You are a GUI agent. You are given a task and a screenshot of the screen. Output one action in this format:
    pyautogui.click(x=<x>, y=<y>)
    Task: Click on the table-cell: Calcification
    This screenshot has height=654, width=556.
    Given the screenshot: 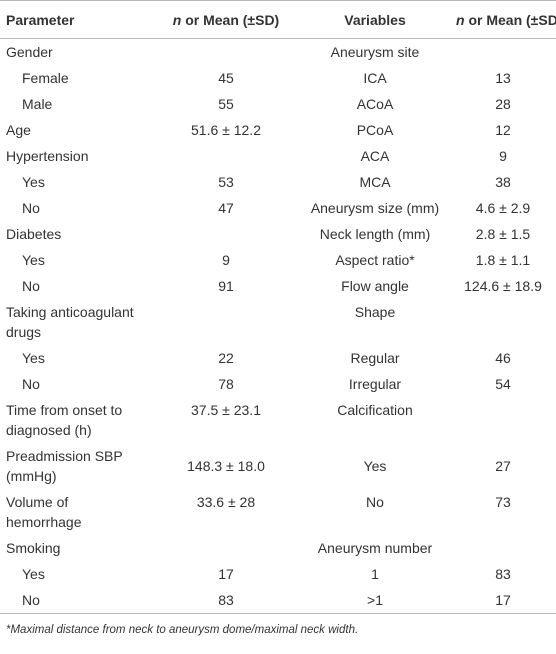 What is the action you would take?
    pyautogui.click(x=375, y=410)
    